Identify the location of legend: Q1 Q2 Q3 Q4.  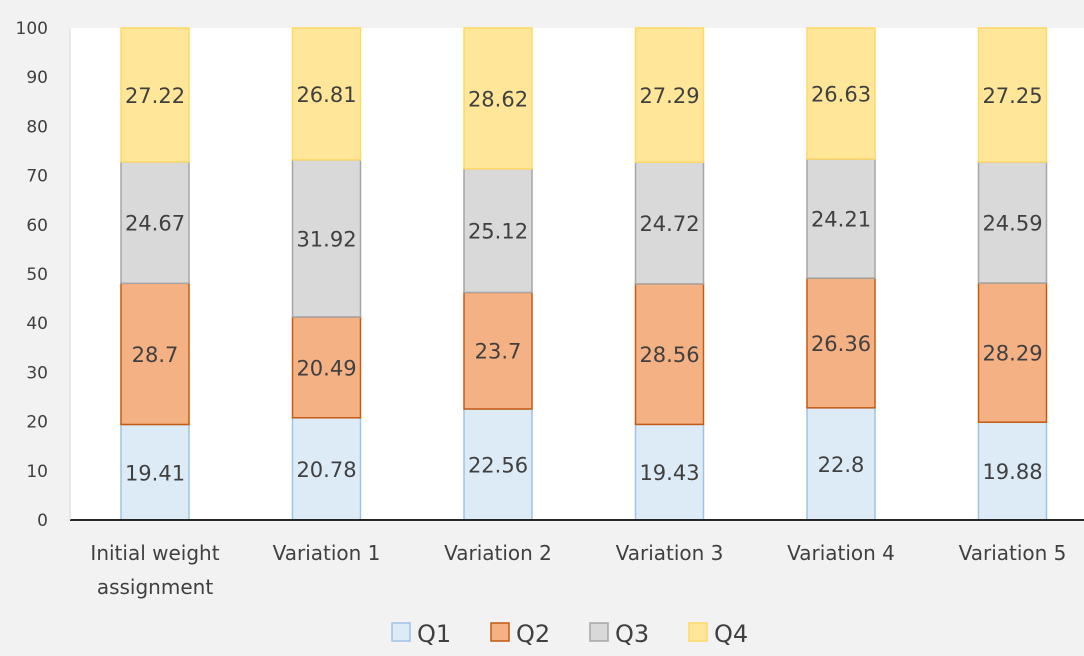
(569, 634).